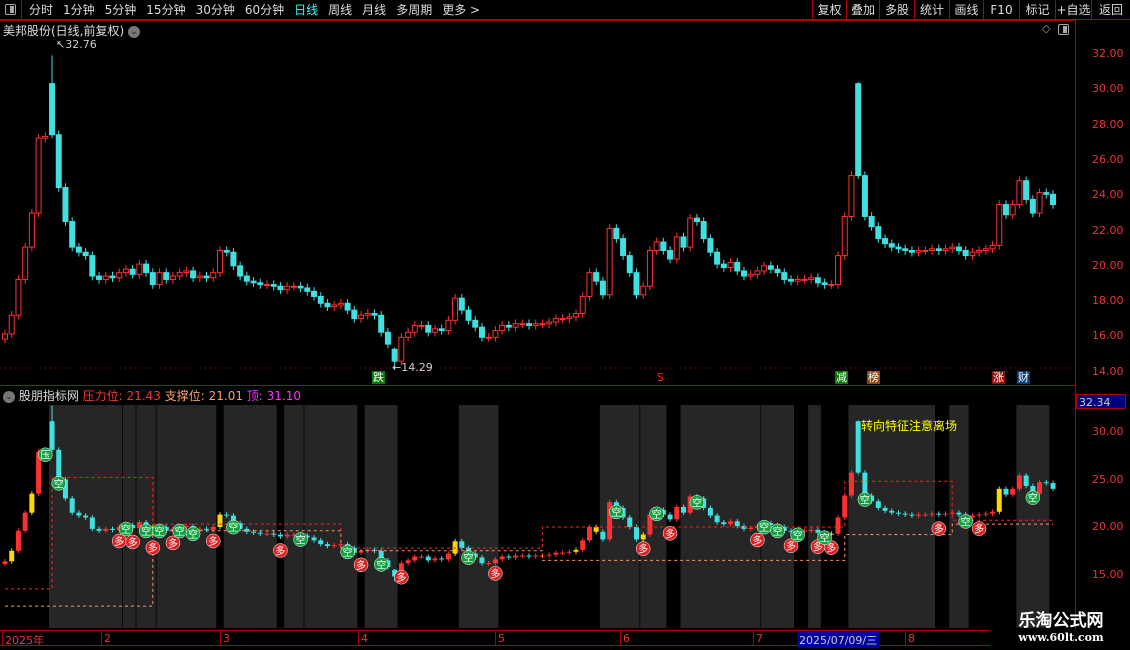 The height and width of the screenshot is (650, 1130). Describe the element at coordinates (120, 9) in the screenshot. I see `period-tab: 5分钟` at that location.